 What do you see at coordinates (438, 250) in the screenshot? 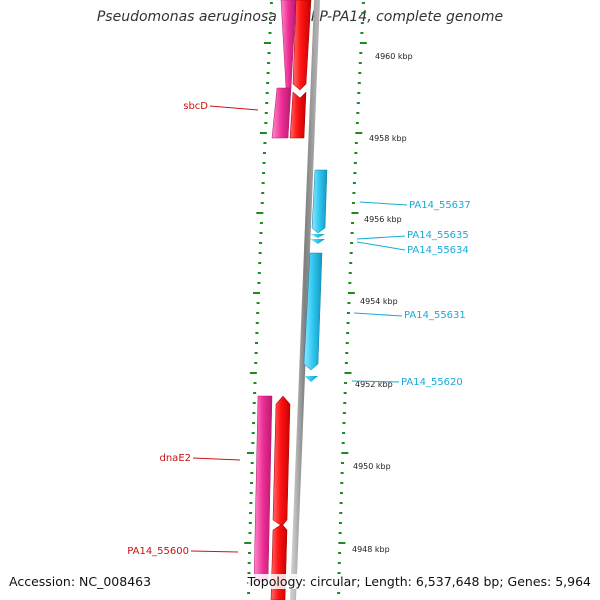
I see `gene-label-PA14_55634: PA14_55634` at bounding box center [438, 250].